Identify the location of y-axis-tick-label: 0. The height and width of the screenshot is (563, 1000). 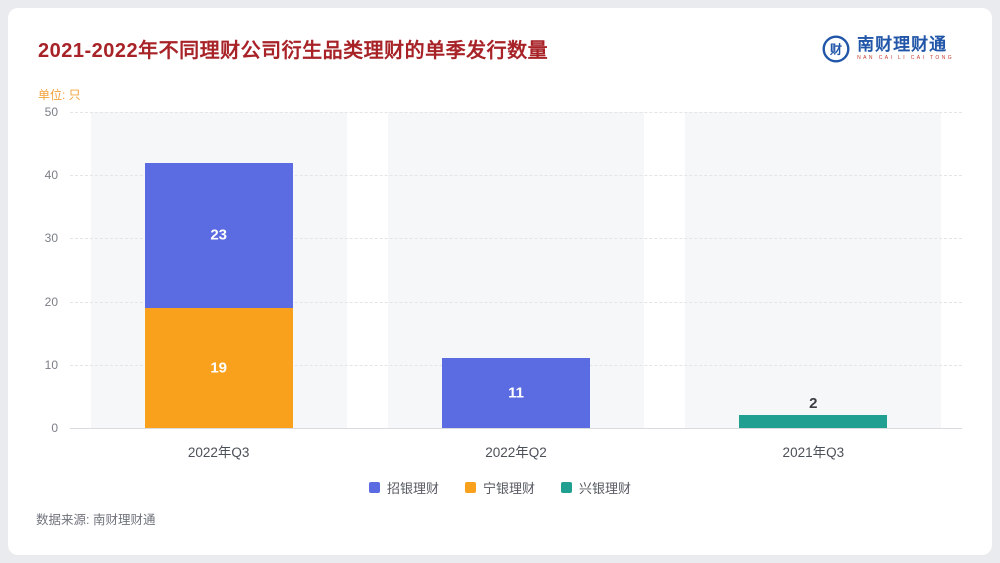
(54, 428).